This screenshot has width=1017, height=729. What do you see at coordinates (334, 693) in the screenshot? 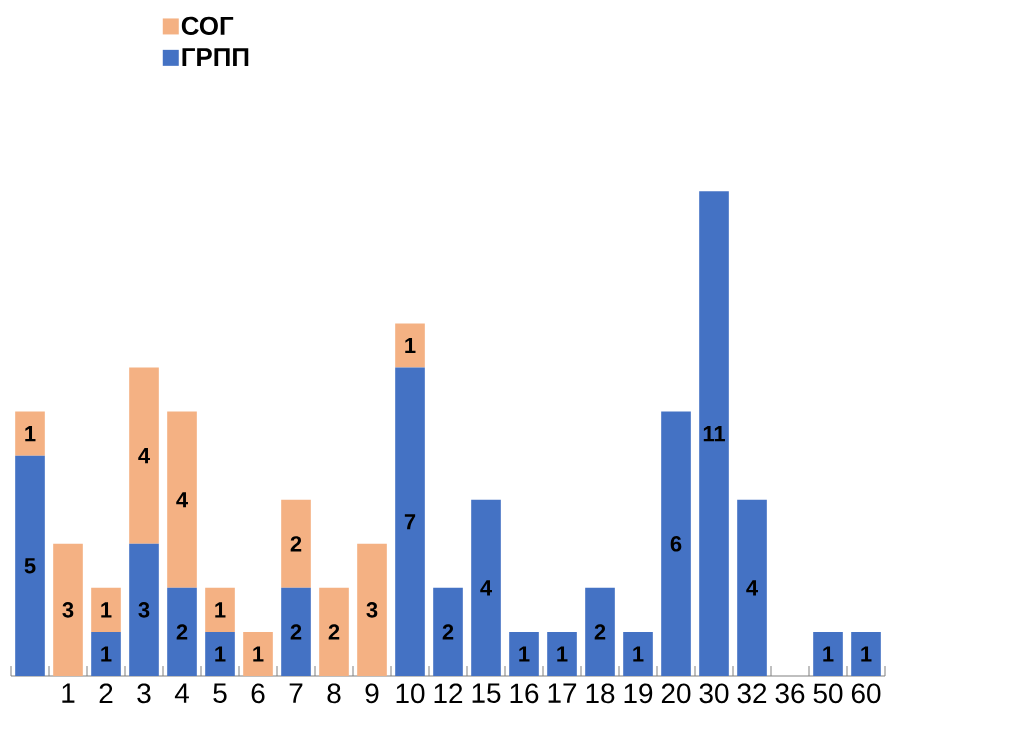
I see `x-tick-label: 8` at bounding box center [334, 693].